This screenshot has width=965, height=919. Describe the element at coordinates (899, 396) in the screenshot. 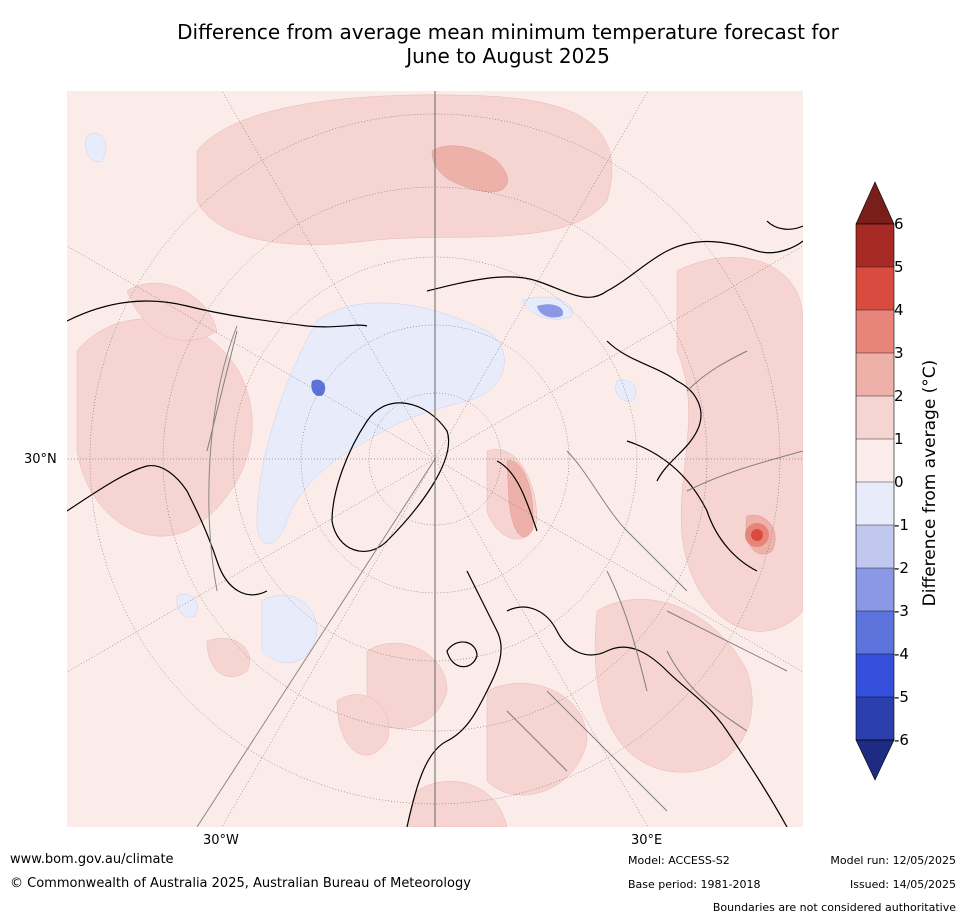

I see `colorbar-tick-2: 2` at that location.